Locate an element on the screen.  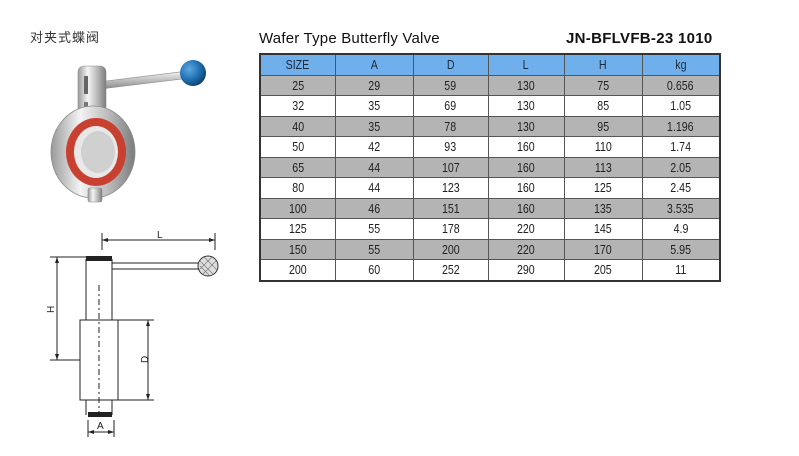
column-header: kg is located at coordinates (681, 64).